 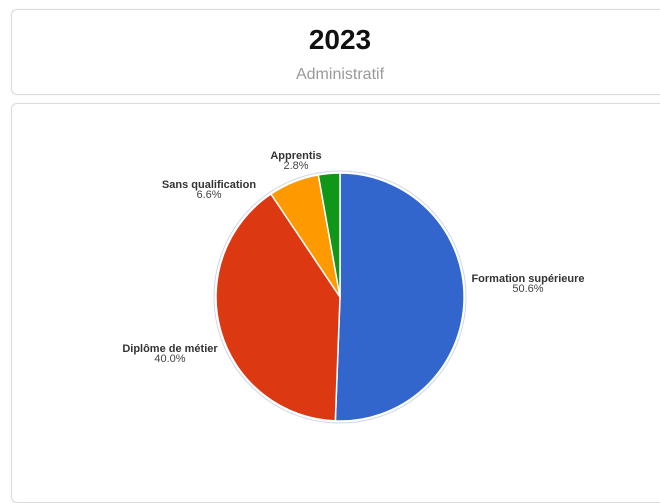 What do you see at coordinates (527, 279) in the screenshot?
I see `slice-label-formation-superieure: Formation supérieure` at bounding box center [527, 279].